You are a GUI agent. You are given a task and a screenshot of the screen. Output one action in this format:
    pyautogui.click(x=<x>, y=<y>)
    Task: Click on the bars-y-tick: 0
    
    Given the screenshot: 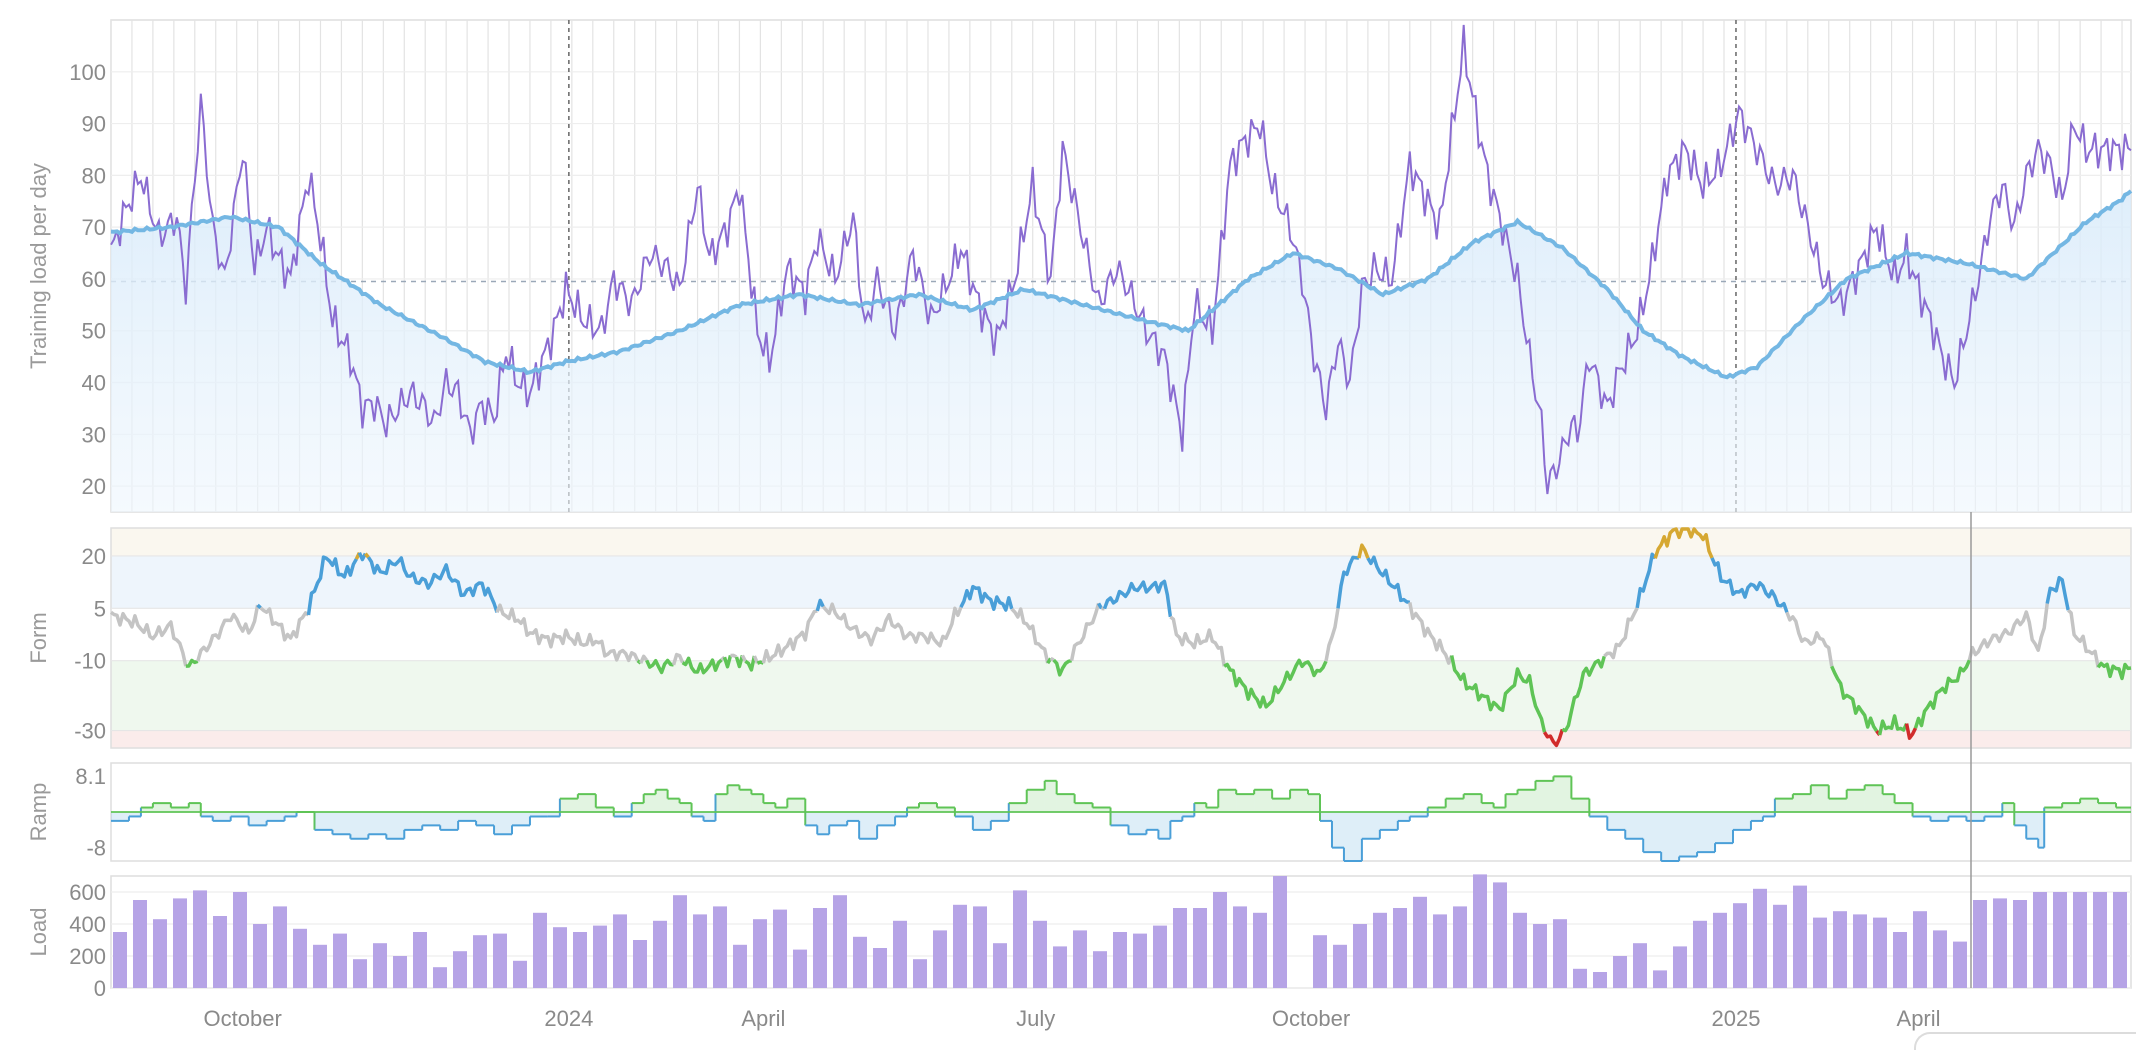 What is the action you would take?
    pyautogui.click(x=100, y=988)
    